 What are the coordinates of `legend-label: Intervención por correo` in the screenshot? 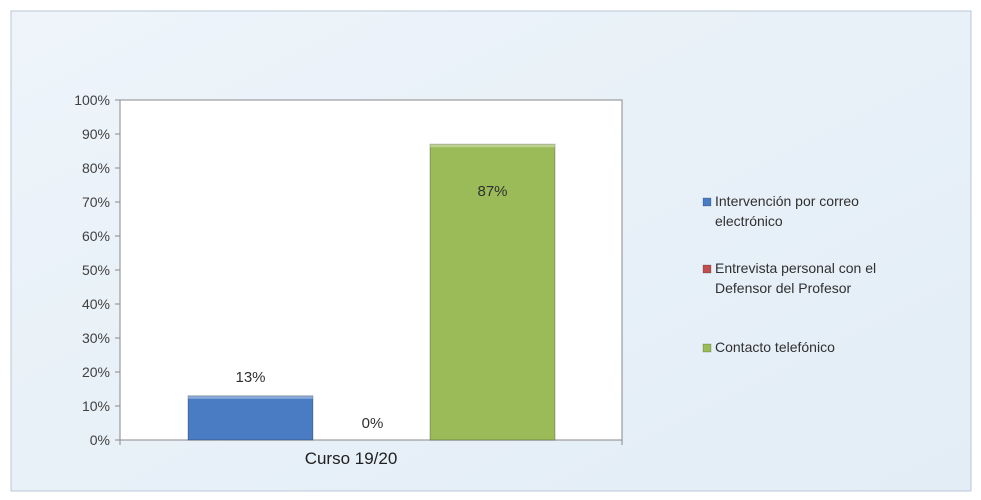 It's located at (787, 201).